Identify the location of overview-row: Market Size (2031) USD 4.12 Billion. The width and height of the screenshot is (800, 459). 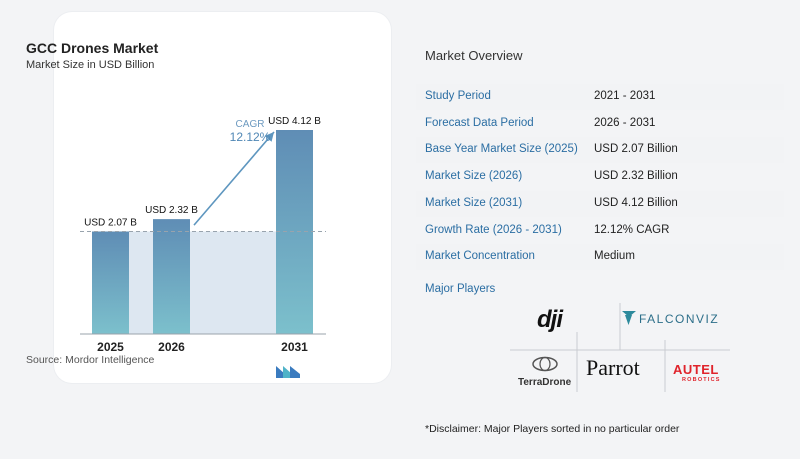
(600, 203).